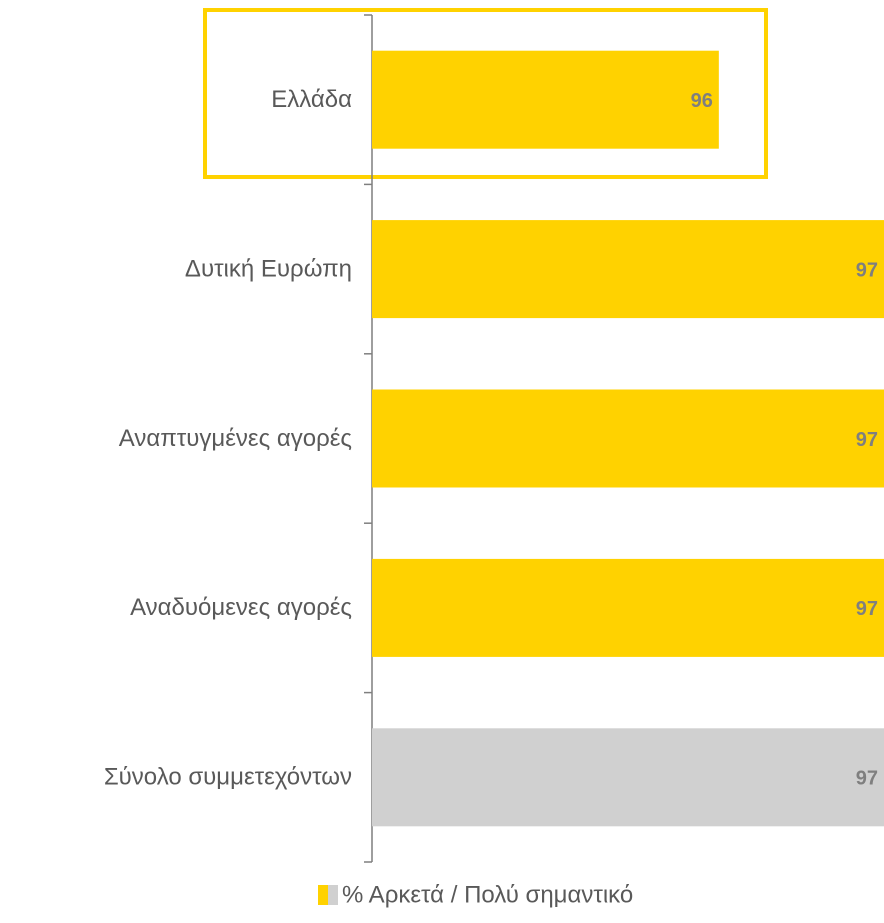 This screenshot has width=884, height=923. Describe the element at coordinates (268, 268) in the screenshot. I see `category-label: Δυτική Ευρώπη` at that location.